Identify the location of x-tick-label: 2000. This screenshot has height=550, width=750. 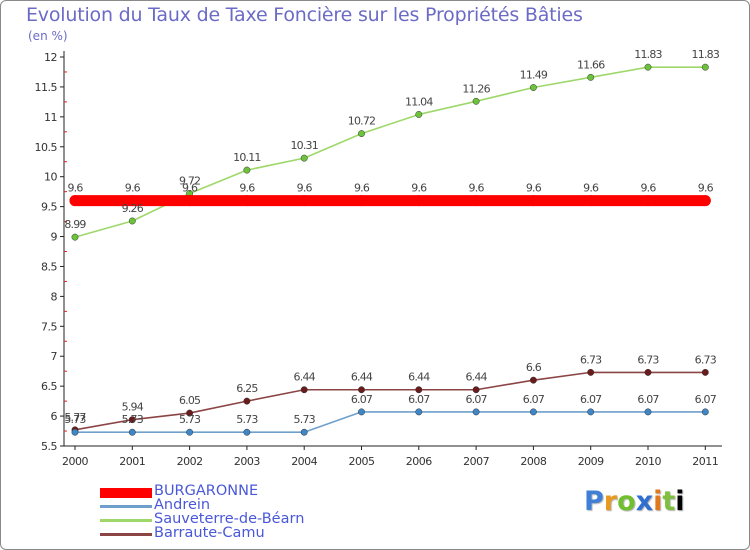
(75, 461).